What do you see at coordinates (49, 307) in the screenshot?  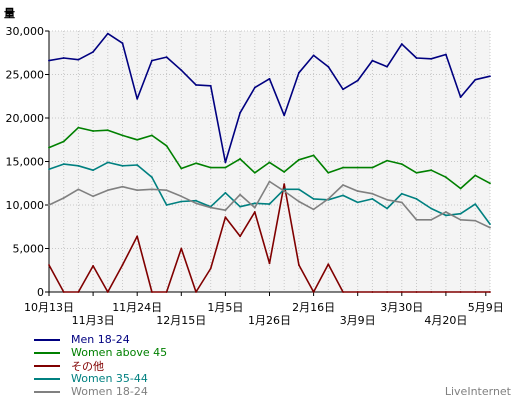 I see `x-tick-label: 10月13日` at bounding box center [49, 307].